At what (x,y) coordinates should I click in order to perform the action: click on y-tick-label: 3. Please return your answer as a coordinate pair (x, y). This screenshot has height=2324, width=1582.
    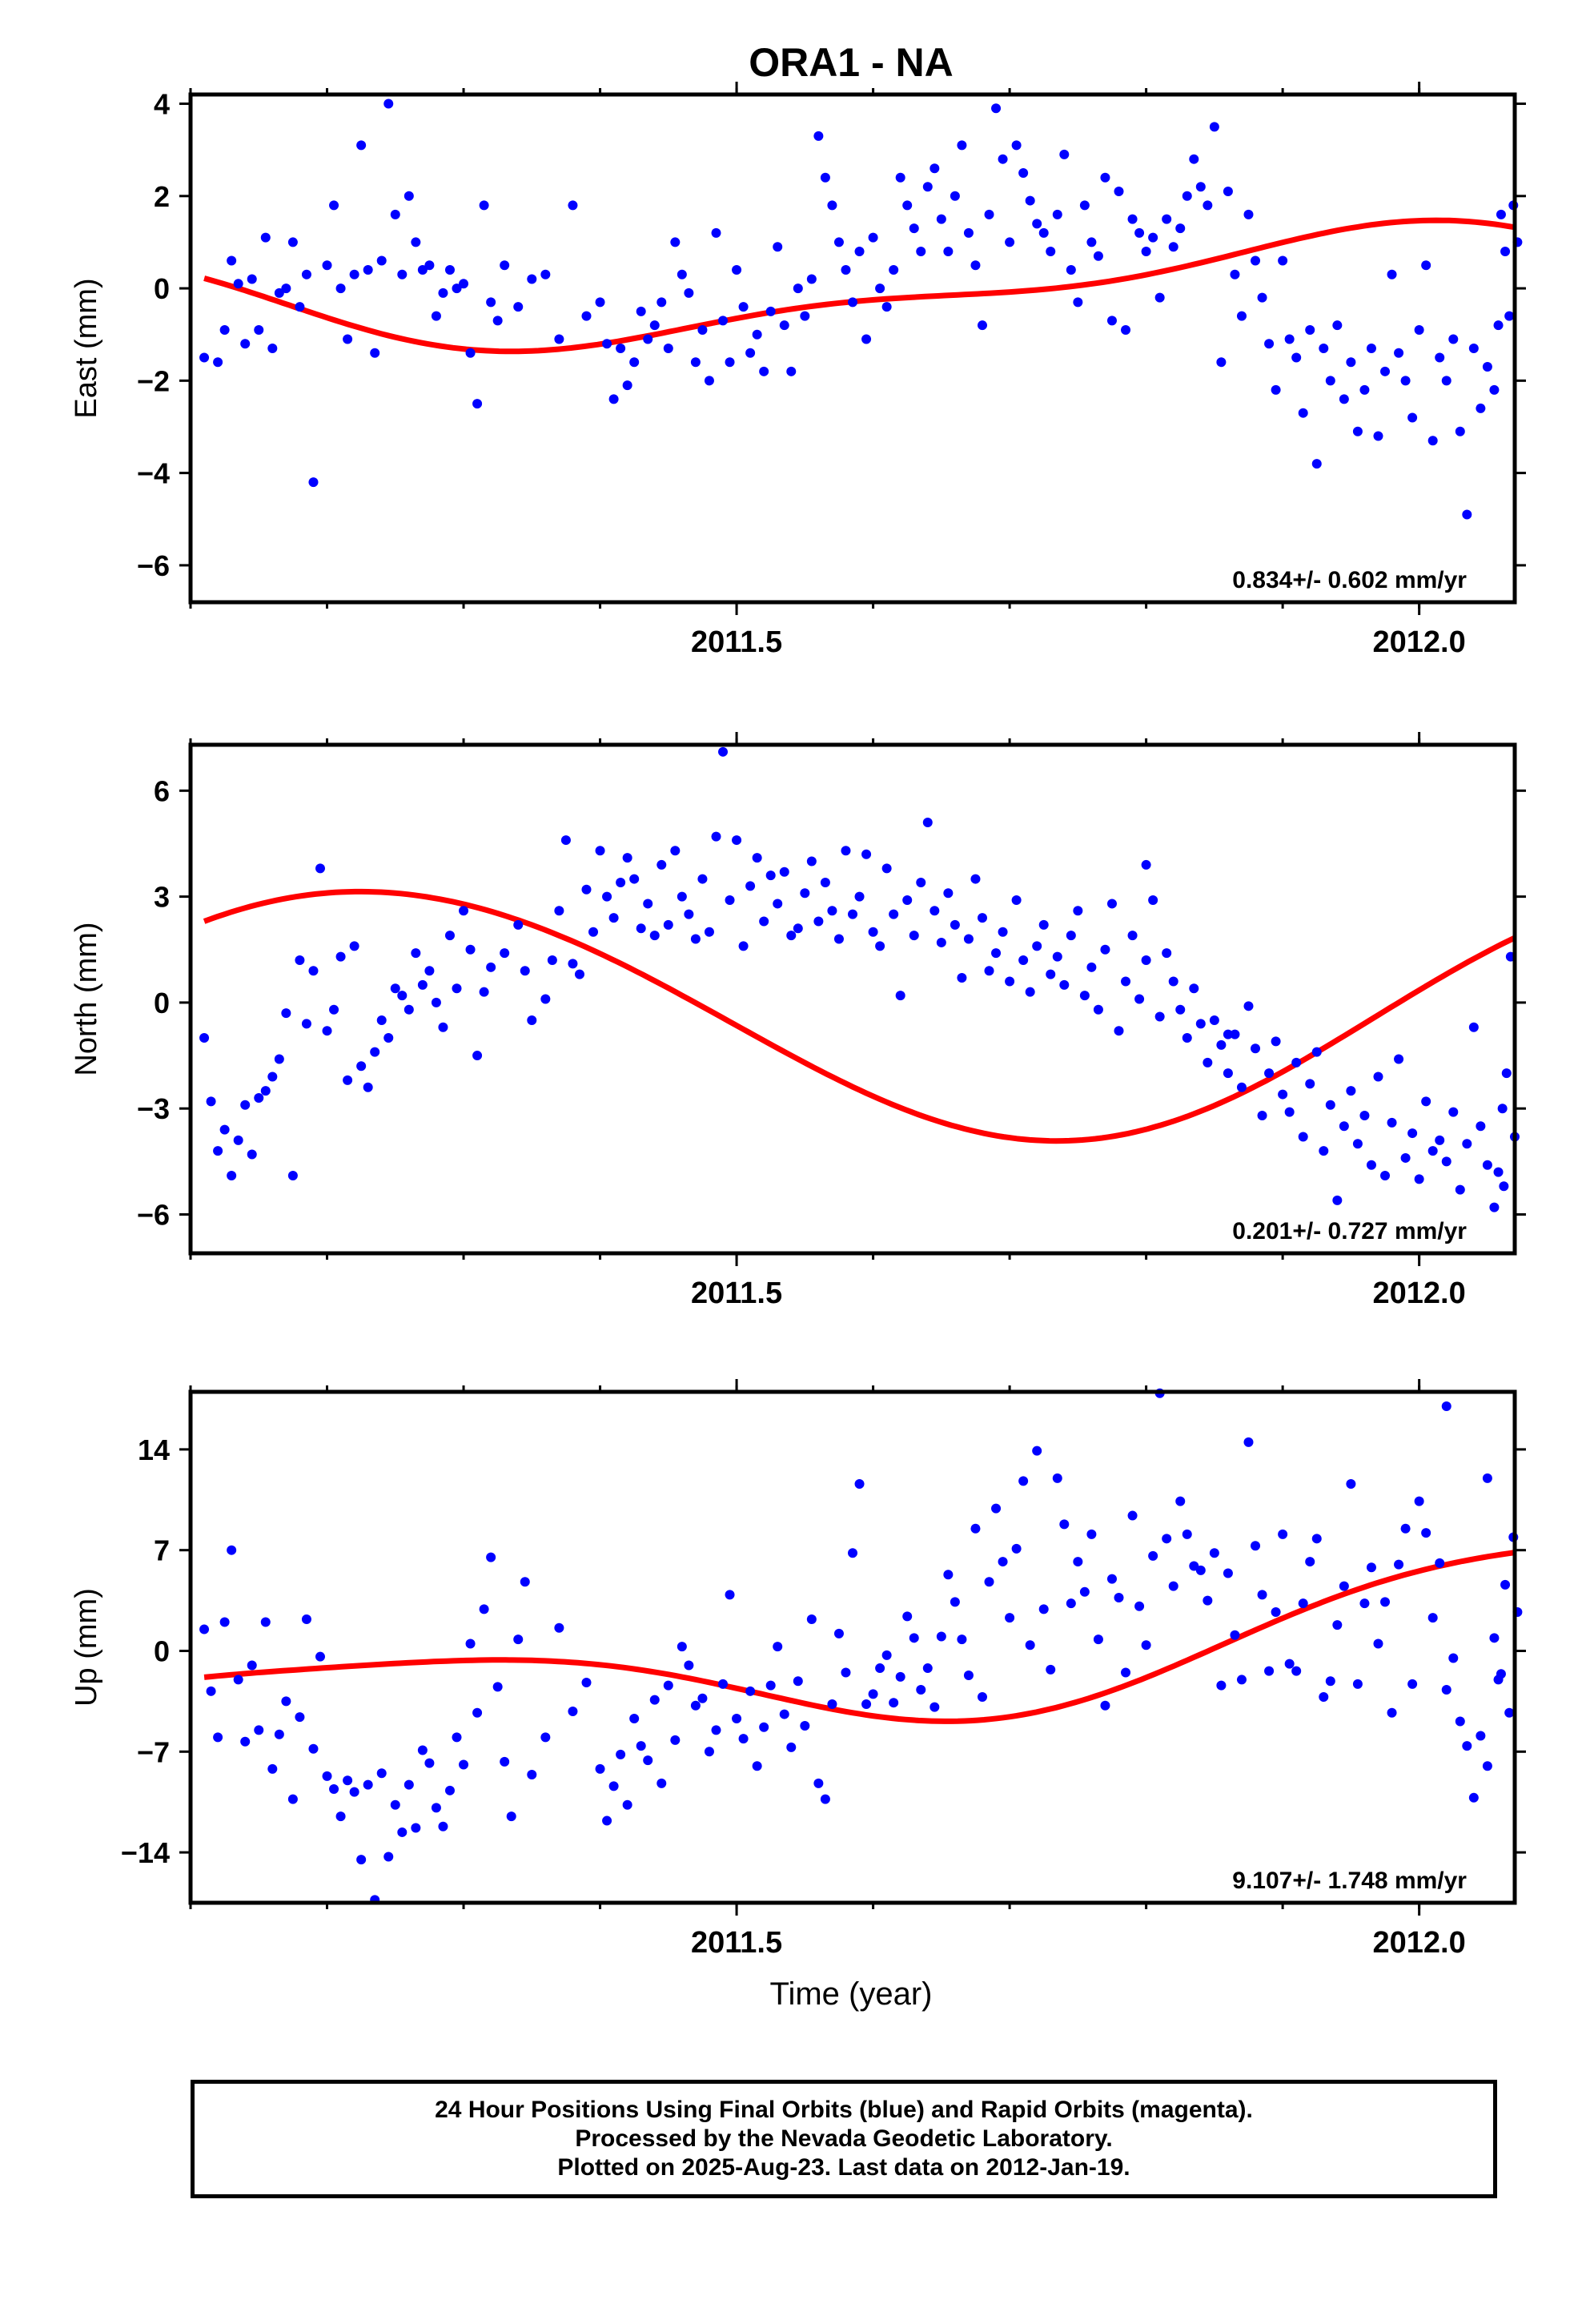
    Looking at the image, I should click on (162, 897).